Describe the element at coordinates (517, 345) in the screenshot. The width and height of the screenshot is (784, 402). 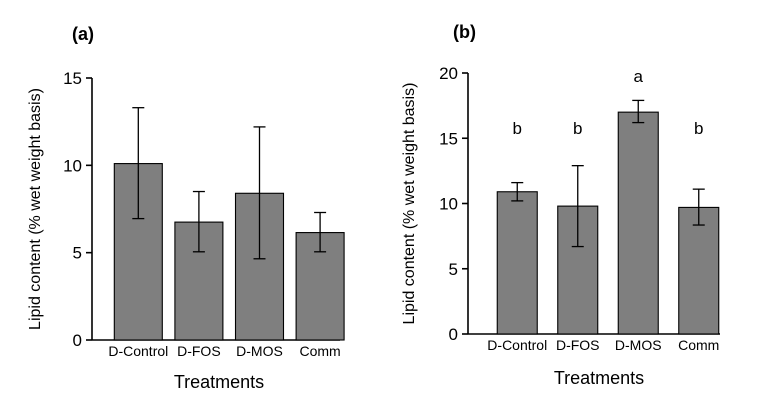
I see `category-label-1-0: D-Control` at that location.